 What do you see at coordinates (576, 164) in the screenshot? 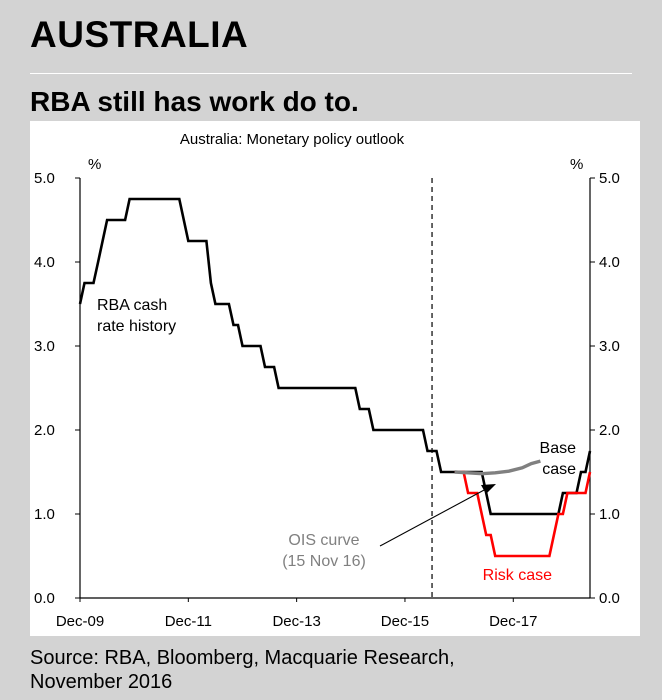
I see `right-axis-unit: %` at bounding box center [576, 164].